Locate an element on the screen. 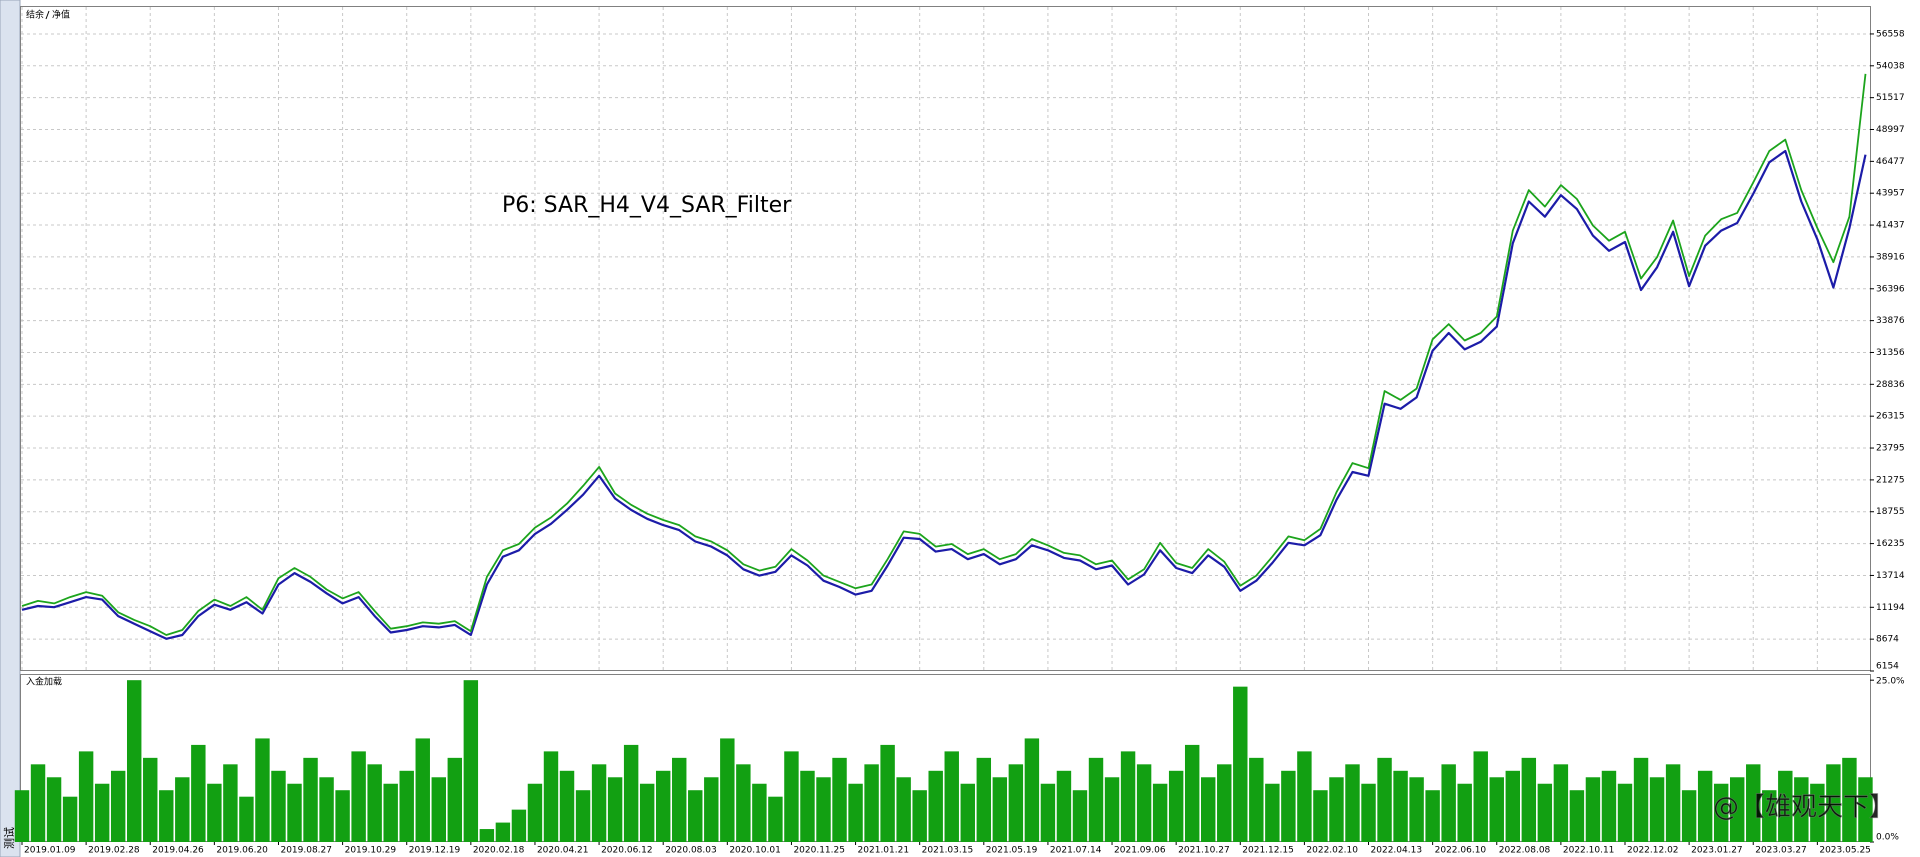  legend-separator is located at coordinates (47, 15).